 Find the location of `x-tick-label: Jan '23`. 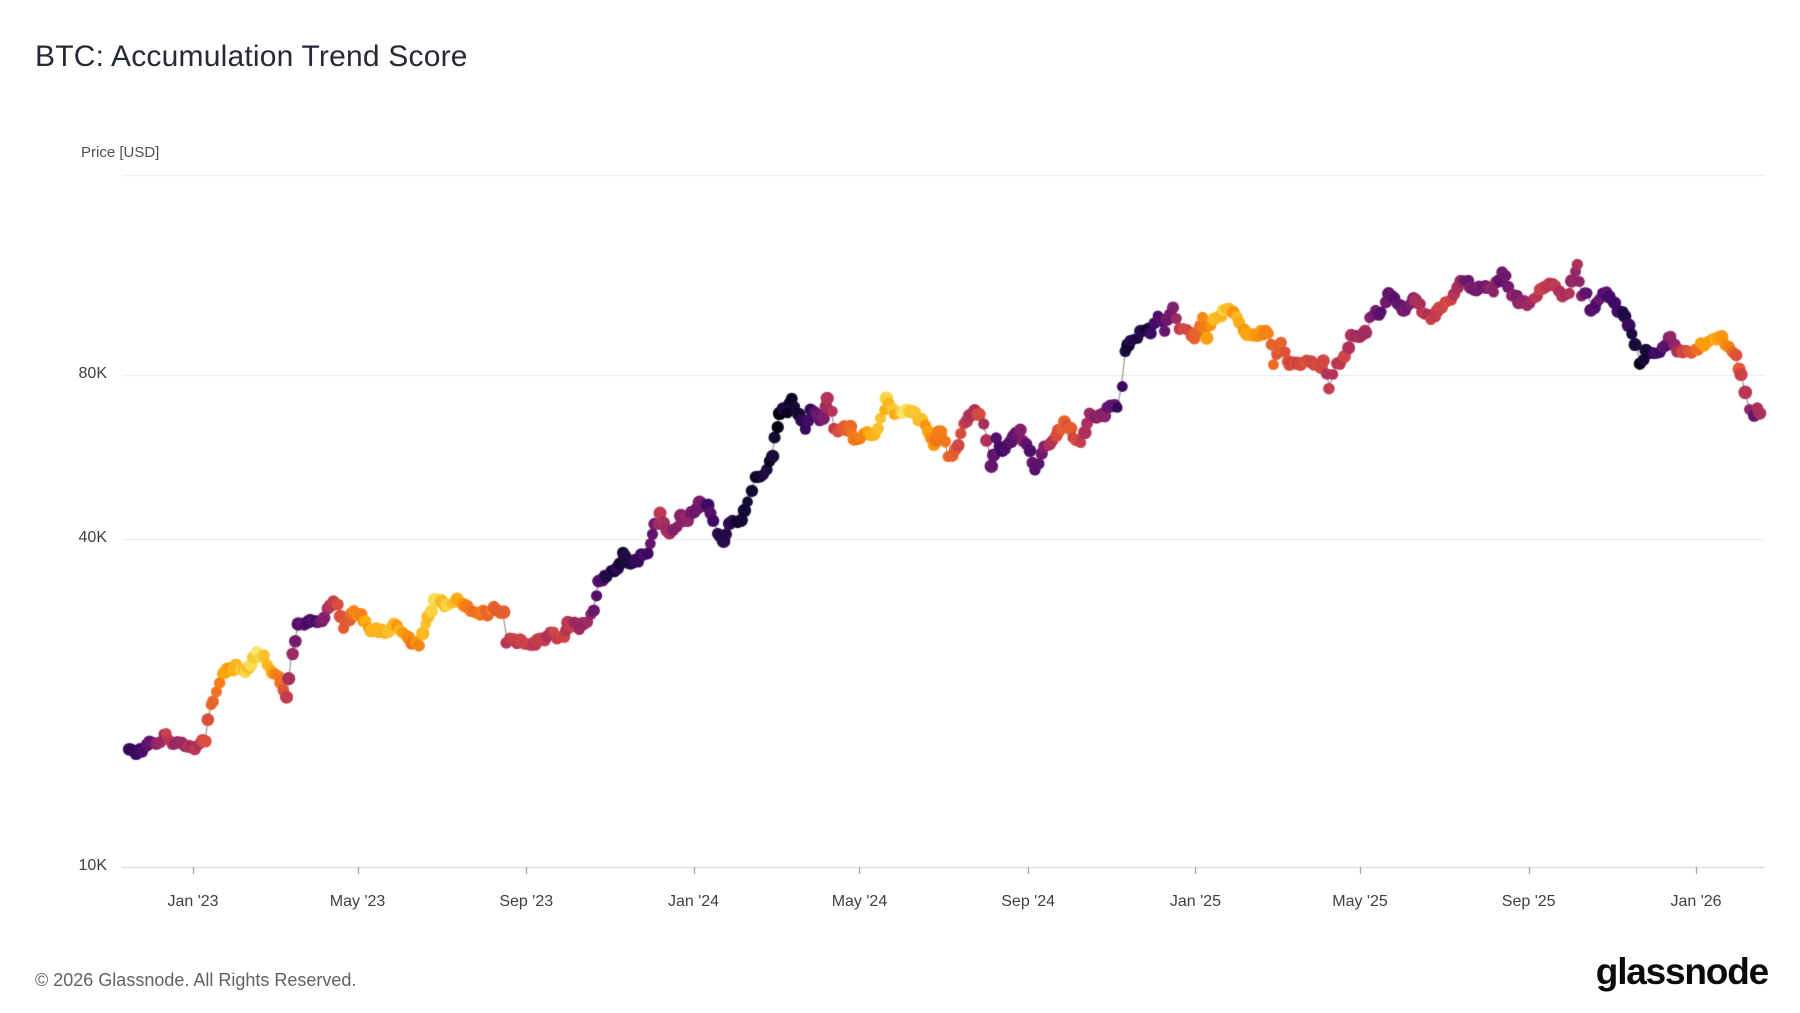

x-tick-label: Jan '23 is located at coordinates (193, 901).